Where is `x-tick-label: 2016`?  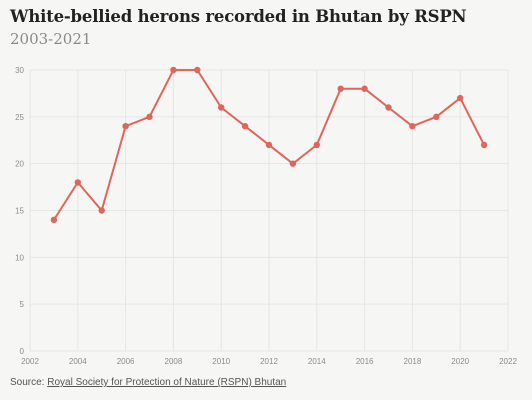
x-tick-label: 2016 is located at coordinates (365, 361).